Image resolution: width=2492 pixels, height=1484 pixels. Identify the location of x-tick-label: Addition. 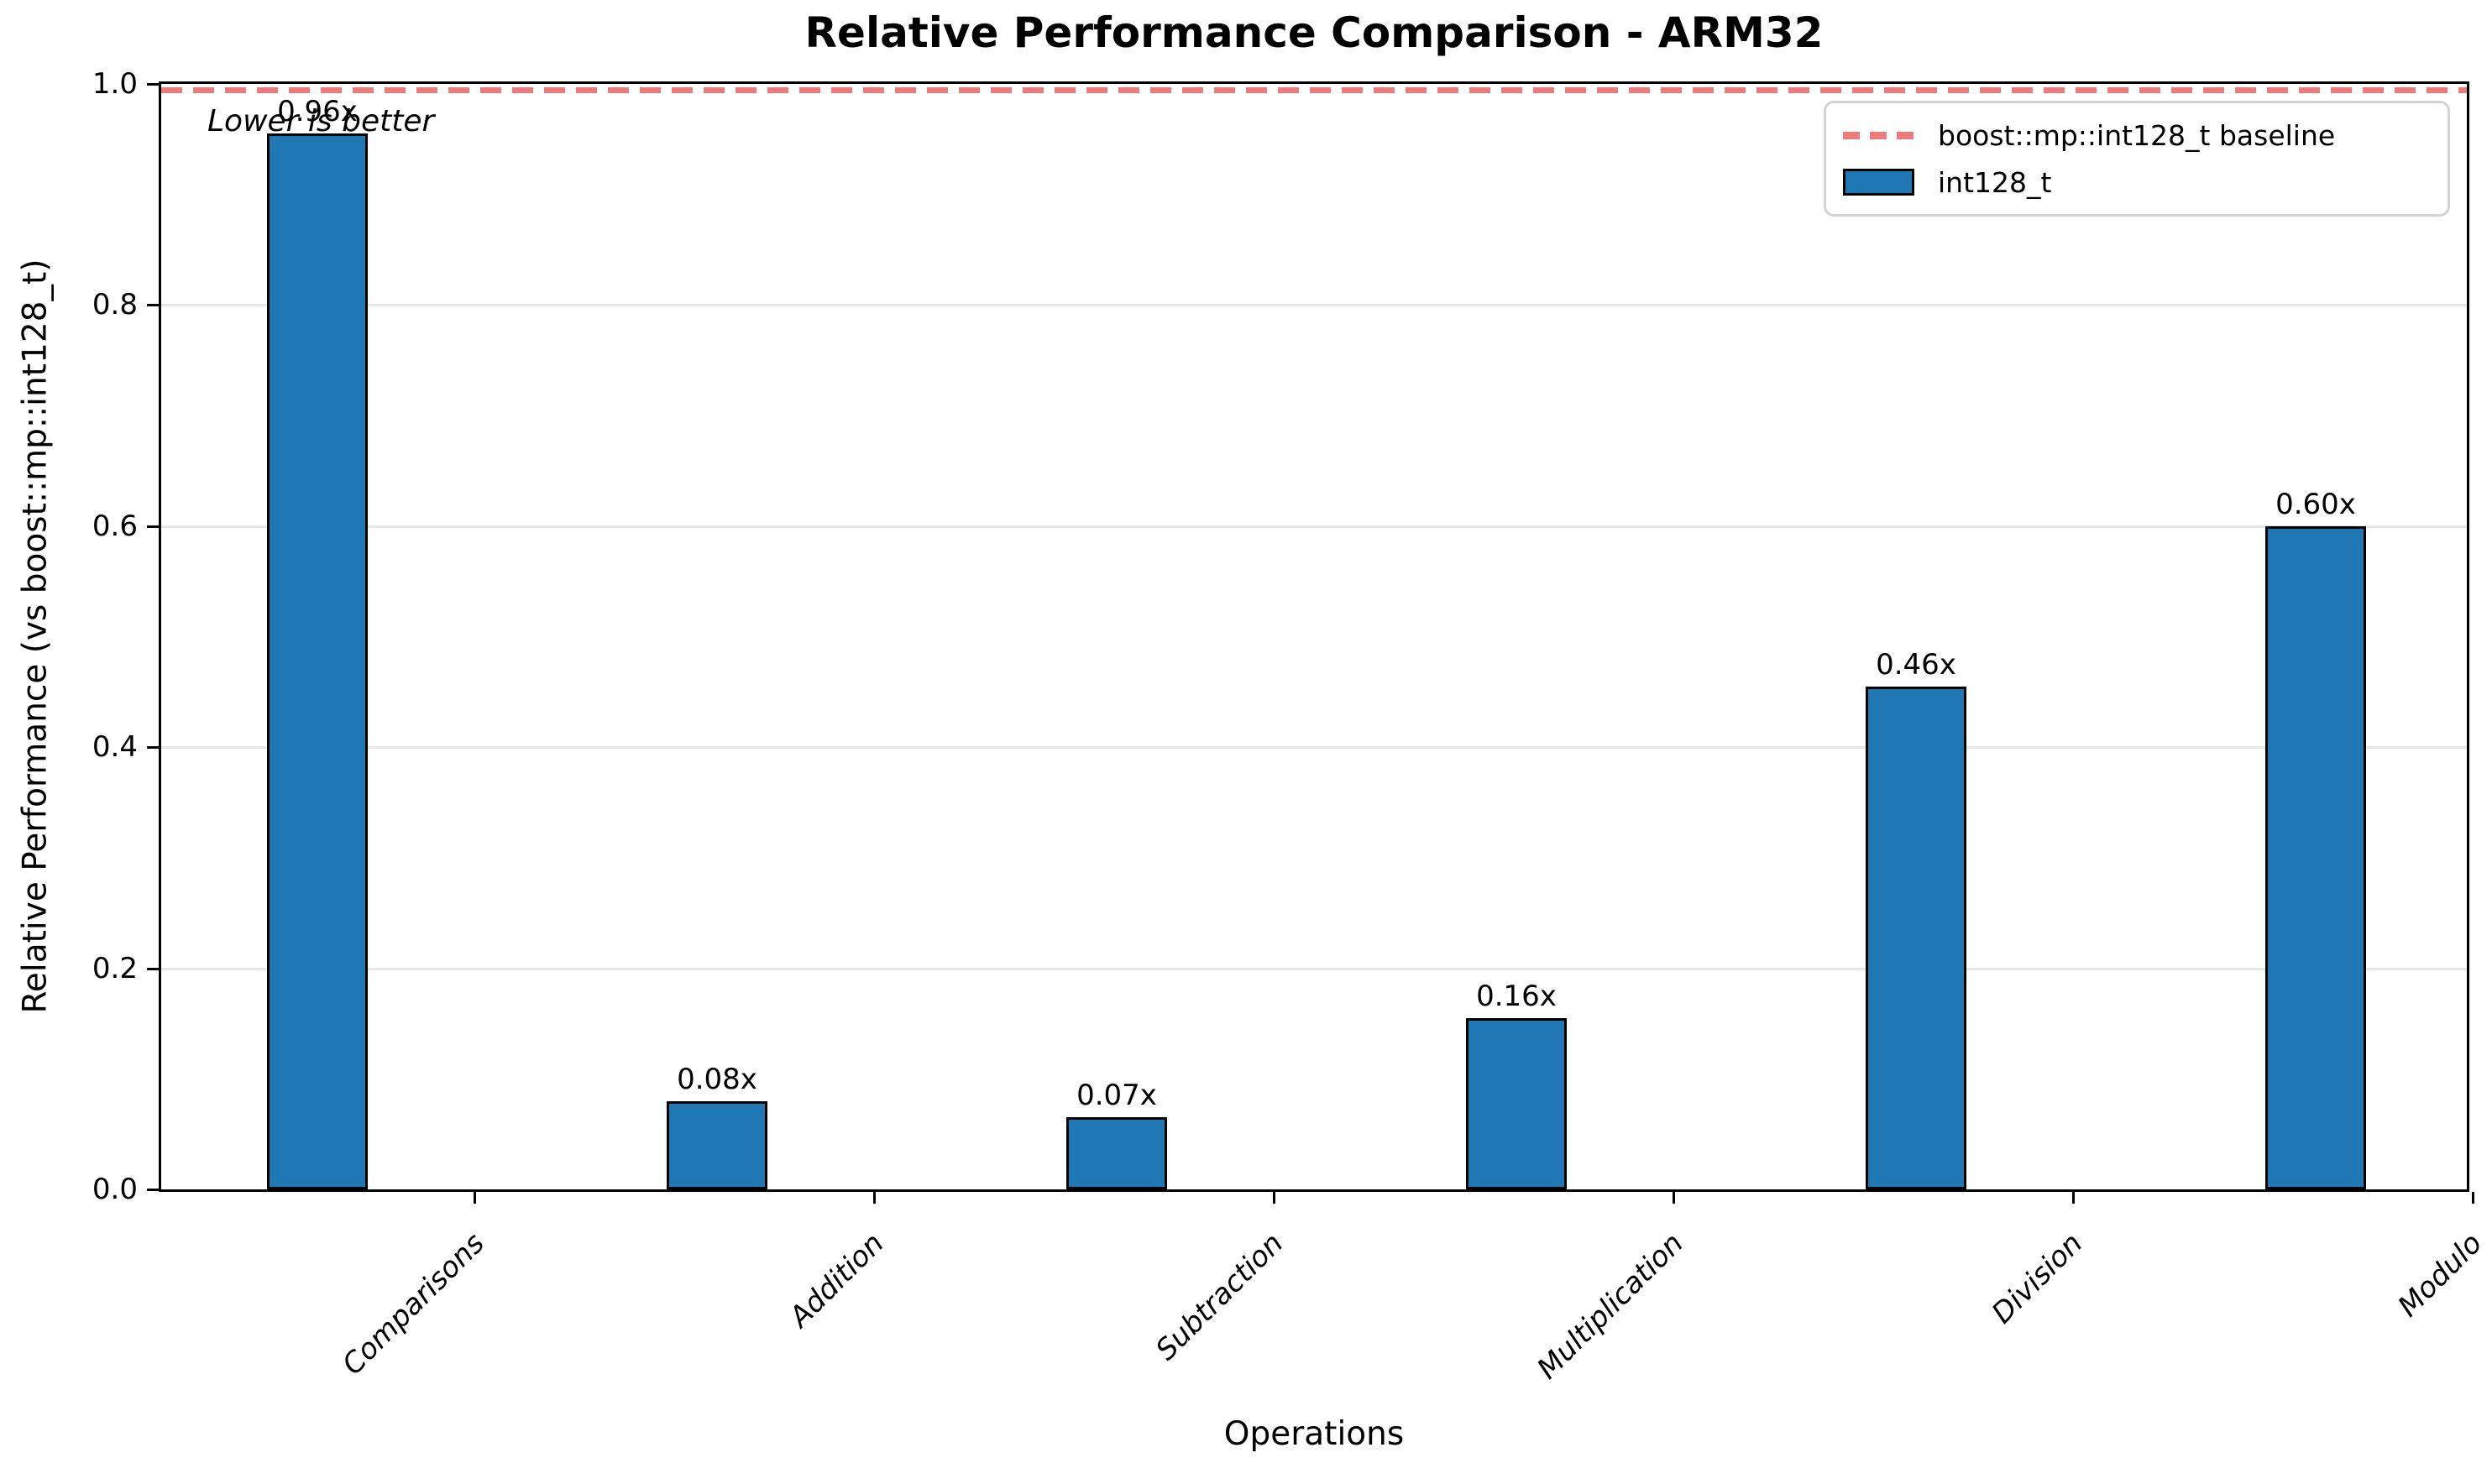
(820, 1280).